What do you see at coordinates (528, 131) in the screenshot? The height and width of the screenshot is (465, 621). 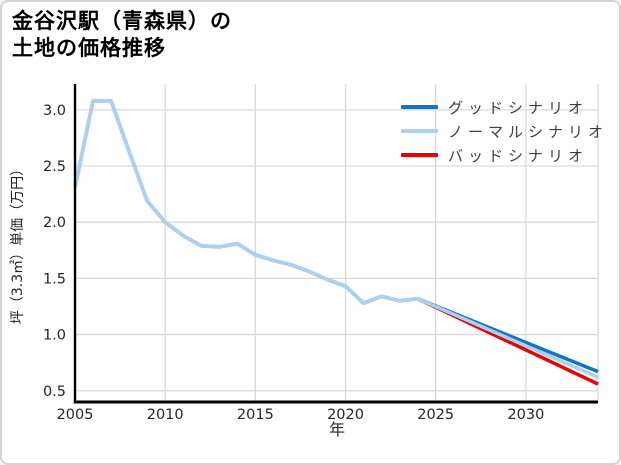 I see `legend-label-normal: ノーマルシナリオ` at bounding box center [528, 131].